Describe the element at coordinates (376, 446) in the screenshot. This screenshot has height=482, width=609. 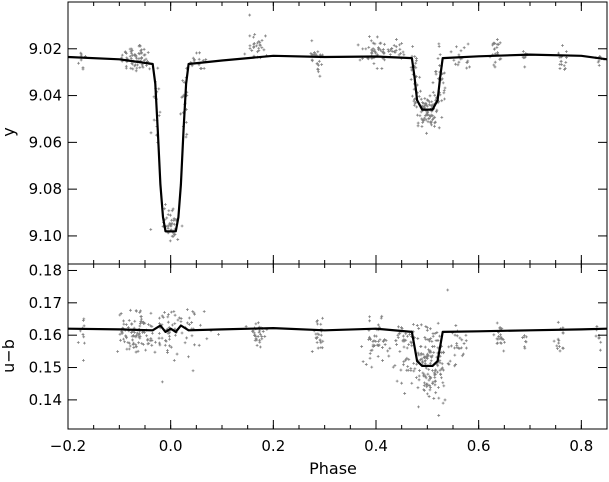
I see `bottom-x-tick-label: 0.4` at that location.